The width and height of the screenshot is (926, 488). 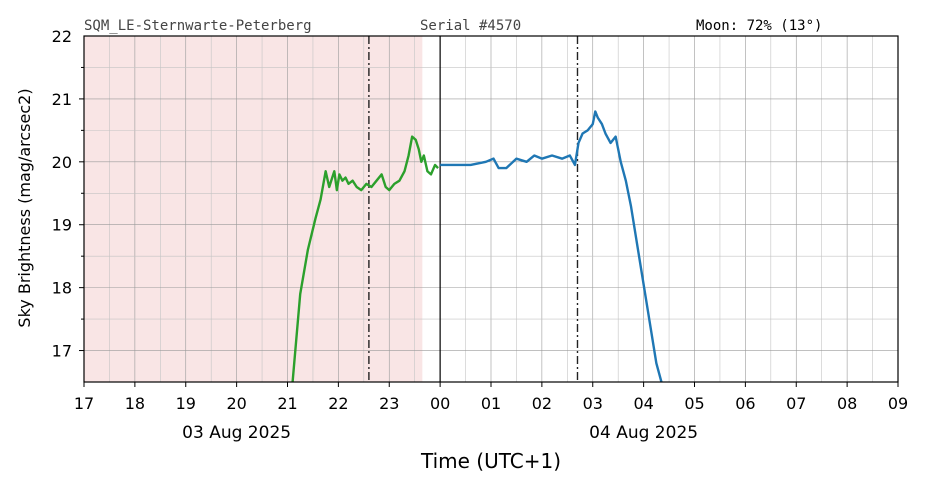 I want to click on y-tick-label: 17, so click(x=62, y=351).